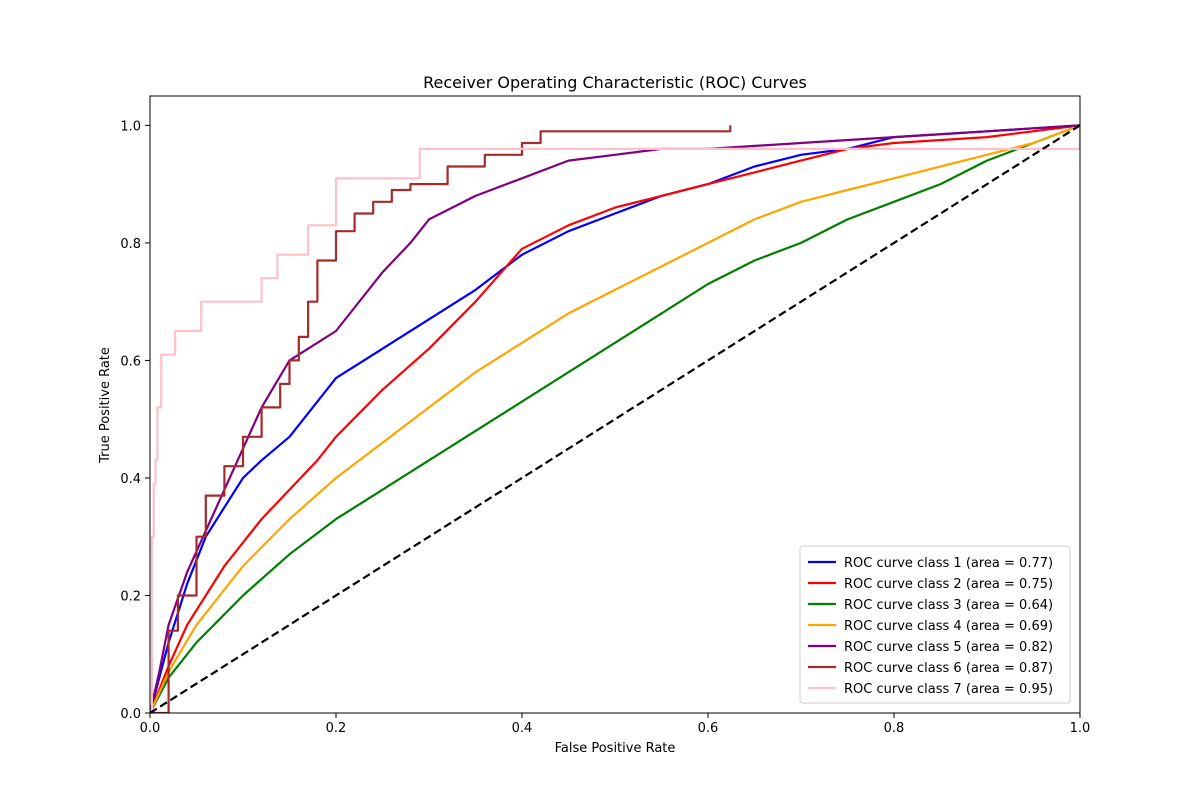  Describe the element at coordinates (522, 728) in the screenshot. I see `x-tick-label: 0.4` at that location.